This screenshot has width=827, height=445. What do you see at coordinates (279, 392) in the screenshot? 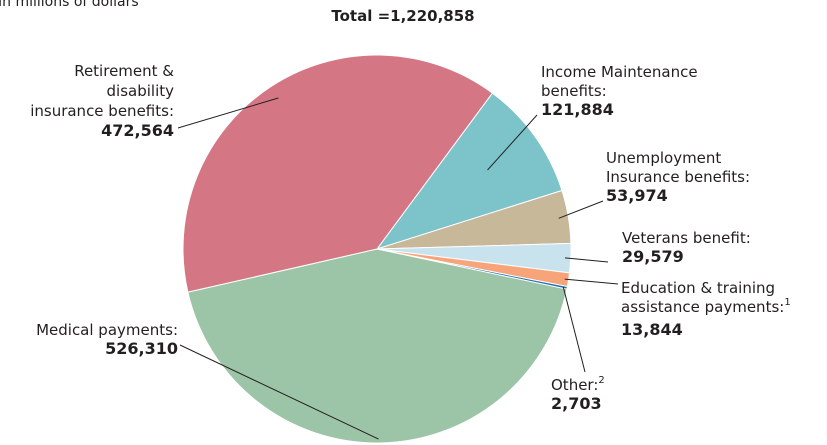
I see `leader-medical-payments` at bounding box center [279, 392].